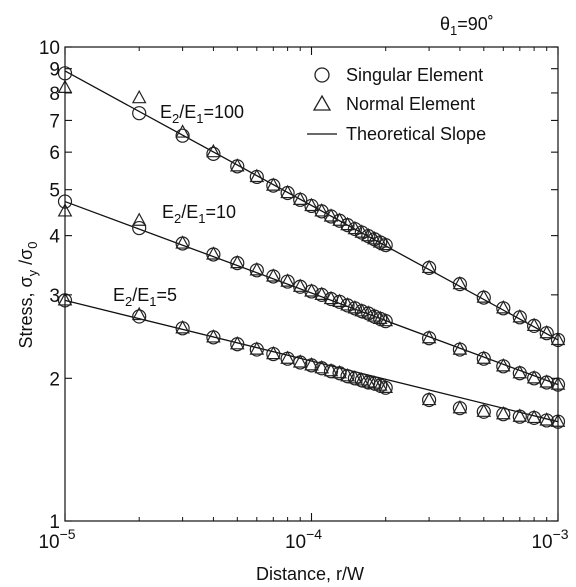 The height and width of the screenshot is (587, 576). Describe the element at coordinates (48, 542) in the screenshot. I see `x-tick-label-base: 10` at that location.